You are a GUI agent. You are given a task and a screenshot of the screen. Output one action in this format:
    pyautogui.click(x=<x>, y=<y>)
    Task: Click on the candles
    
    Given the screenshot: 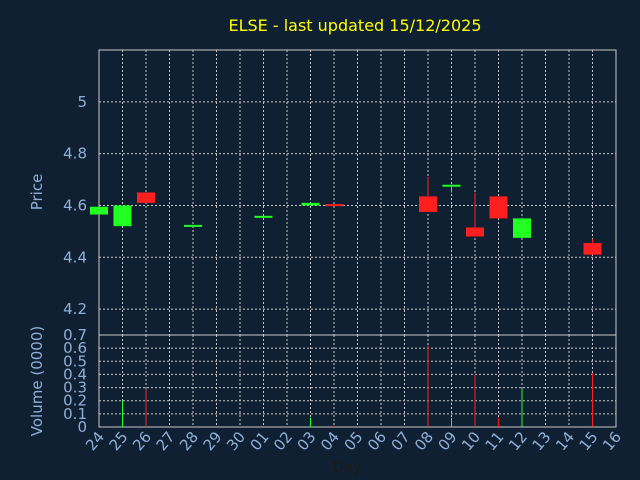 What is the action you would take?
    pyautogui.click(x=346, y=215)
    